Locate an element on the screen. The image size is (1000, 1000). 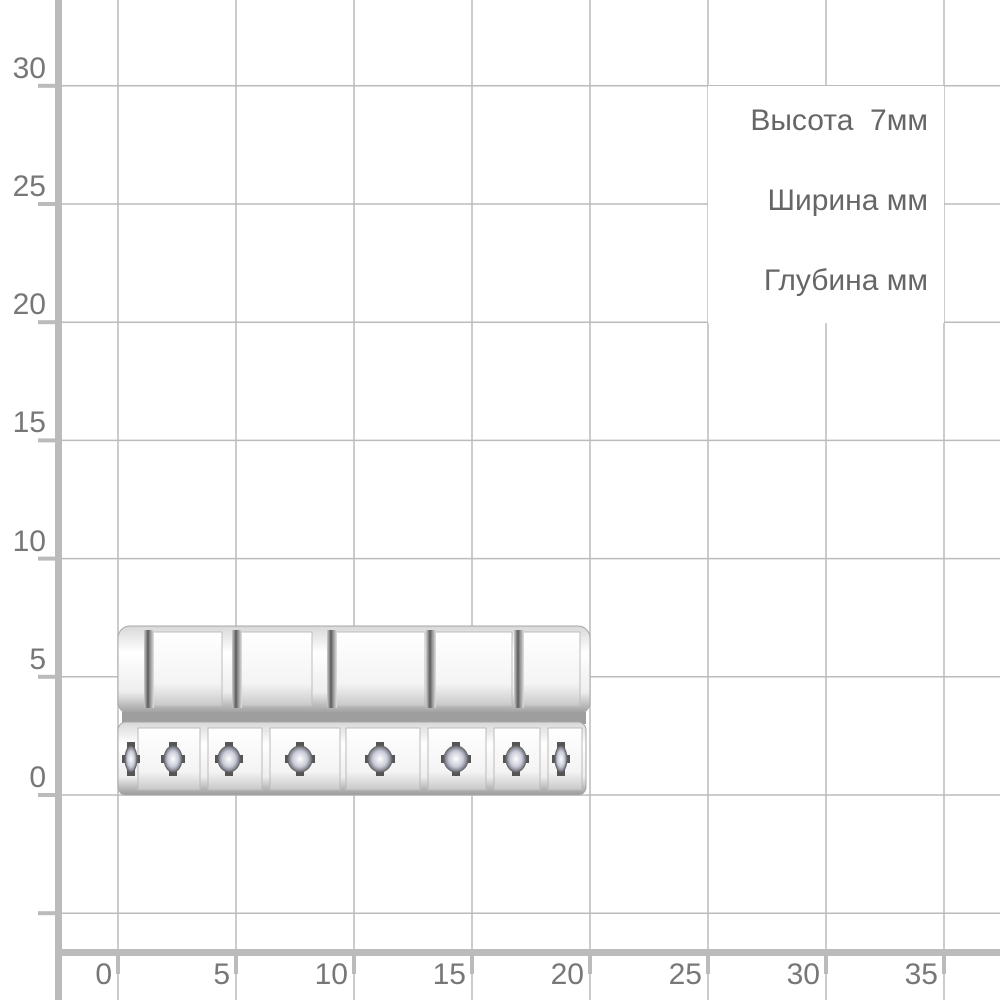
x-tick-label: 0 is located at coordinates (103, 974).